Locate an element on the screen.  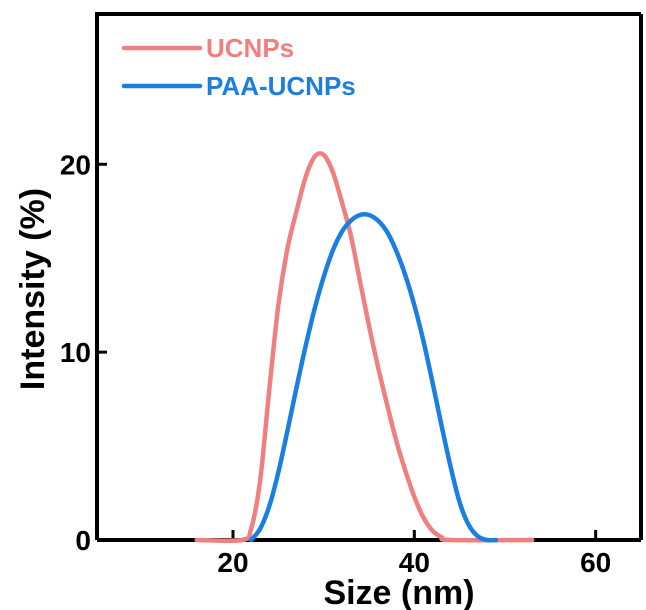
y-tick-label-20: 20 is located at coordinates (75, 164).